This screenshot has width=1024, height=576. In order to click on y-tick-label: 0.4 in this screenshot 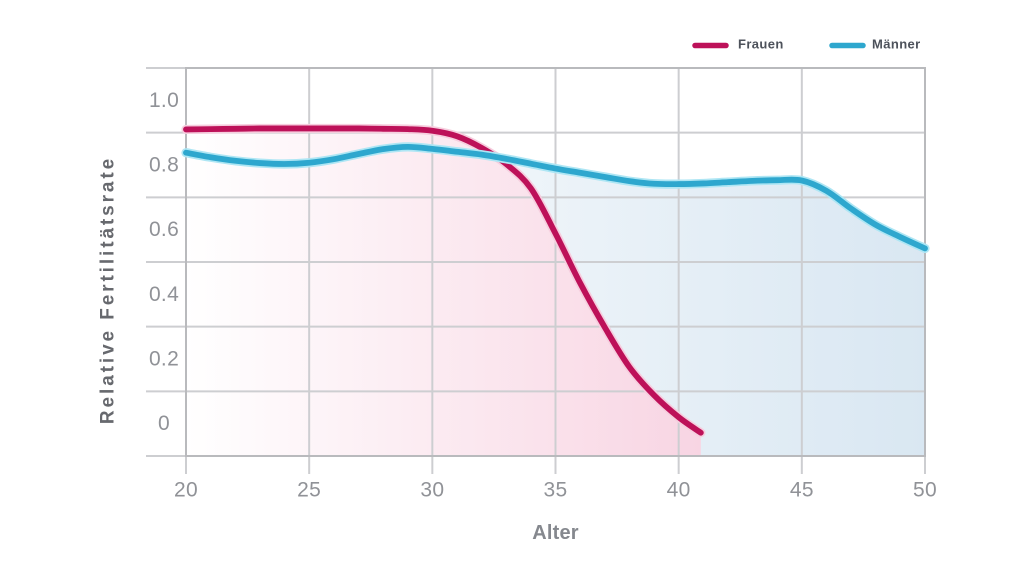, I will do `click(164, 294)`.